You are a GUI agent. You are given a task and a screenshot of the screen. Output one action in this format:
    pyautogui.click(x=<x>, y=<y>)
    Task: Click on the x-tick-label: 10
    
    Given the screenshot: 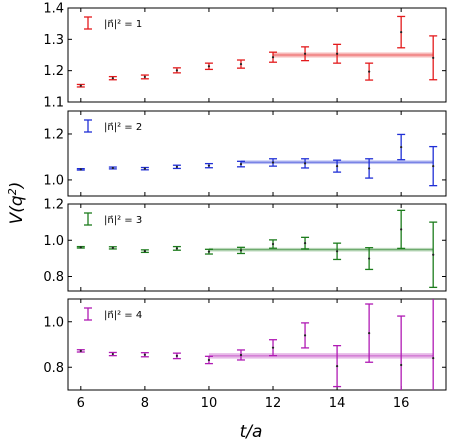 What is the action you would take?
    pyautogui.click(x=209, y=403)
    